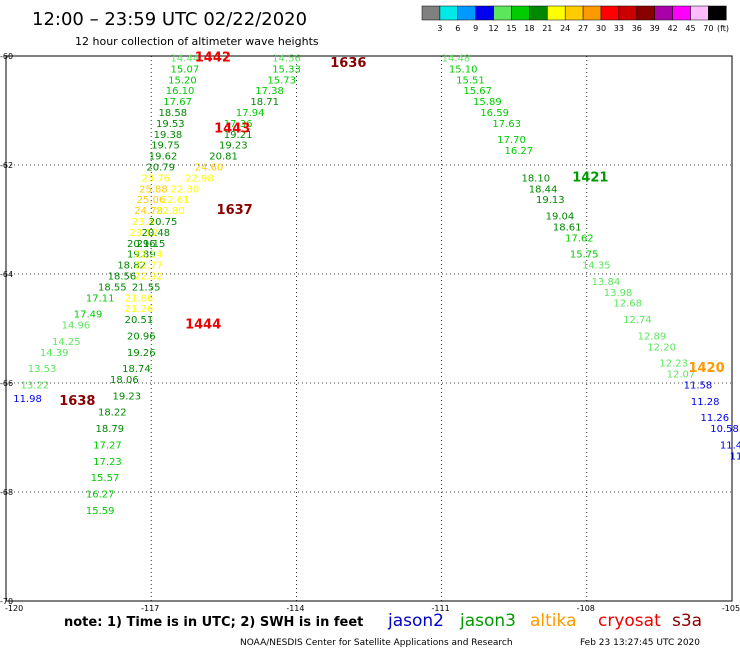 This screenshot has height=650, width=740. What do you see at coordinates (153, 189) in the screenshot?
I see `swh-value-label: 25.88` at bounding box center [153, 189].